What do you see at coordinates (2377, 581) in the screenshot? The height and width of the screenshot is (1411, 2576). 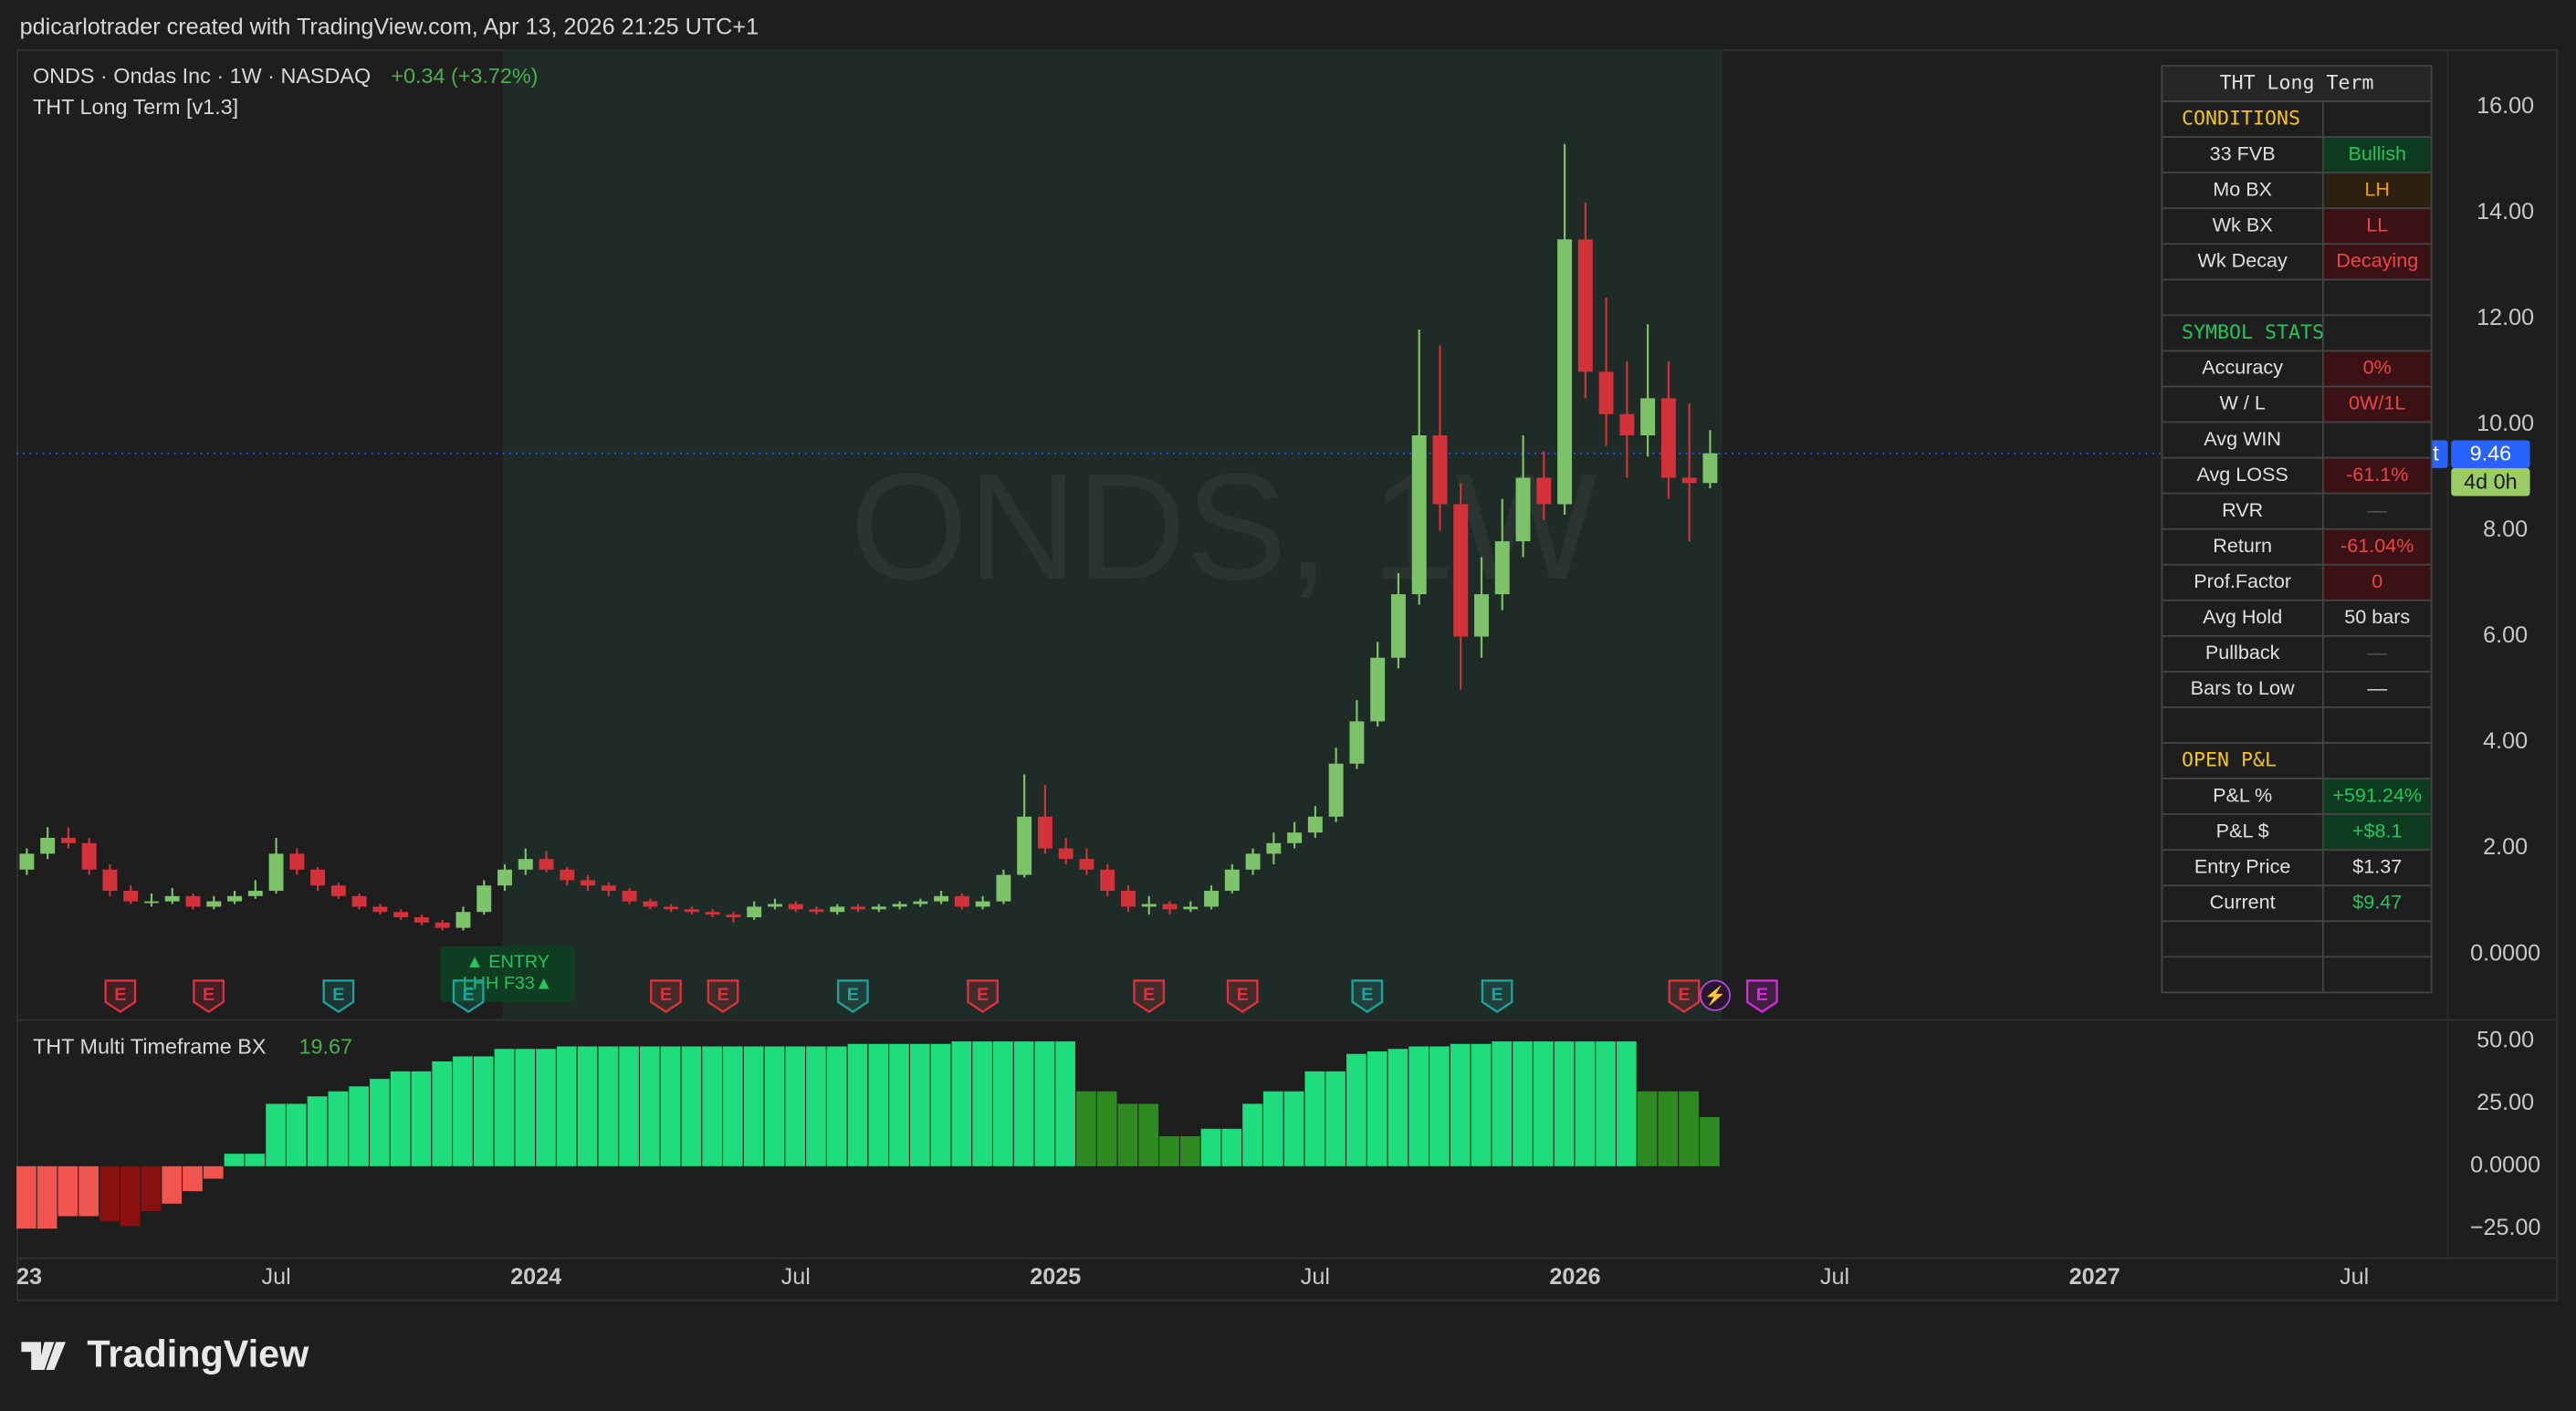 I see `table-value: 0` at bounding box center [2377, 581].